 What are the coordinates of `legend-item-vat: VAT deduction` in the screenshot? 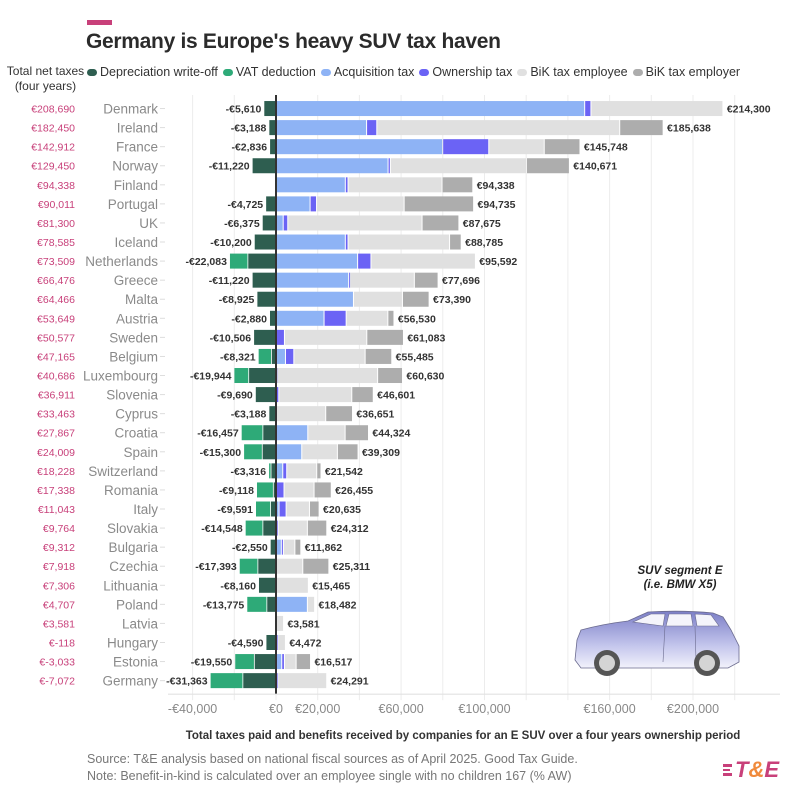 It's located at (269, 72).